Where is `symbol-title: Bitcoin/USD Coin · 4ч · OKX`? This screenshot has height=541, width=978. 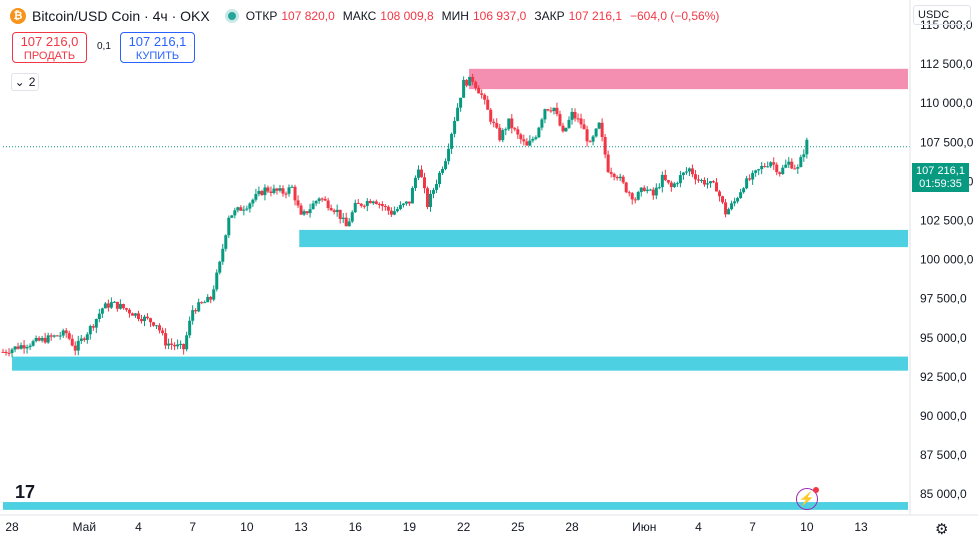
symbol-title: Bitcoin/USD Coin · 4ч · OKX is located at coordinates (121, 16).